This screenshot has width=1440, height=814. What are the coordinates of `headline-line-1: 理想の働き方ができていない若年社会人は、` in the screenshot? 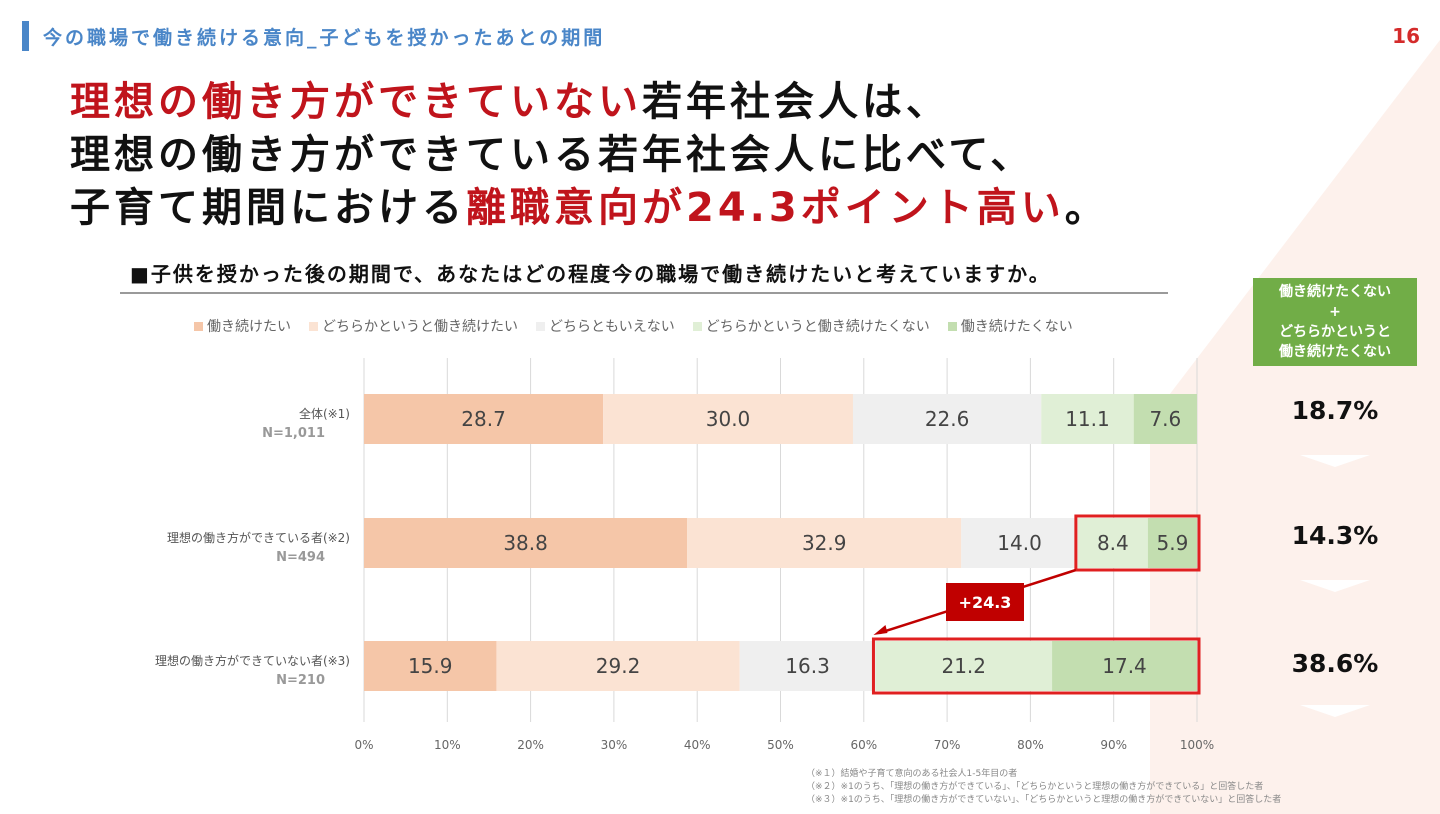 It's located at (589, 102).